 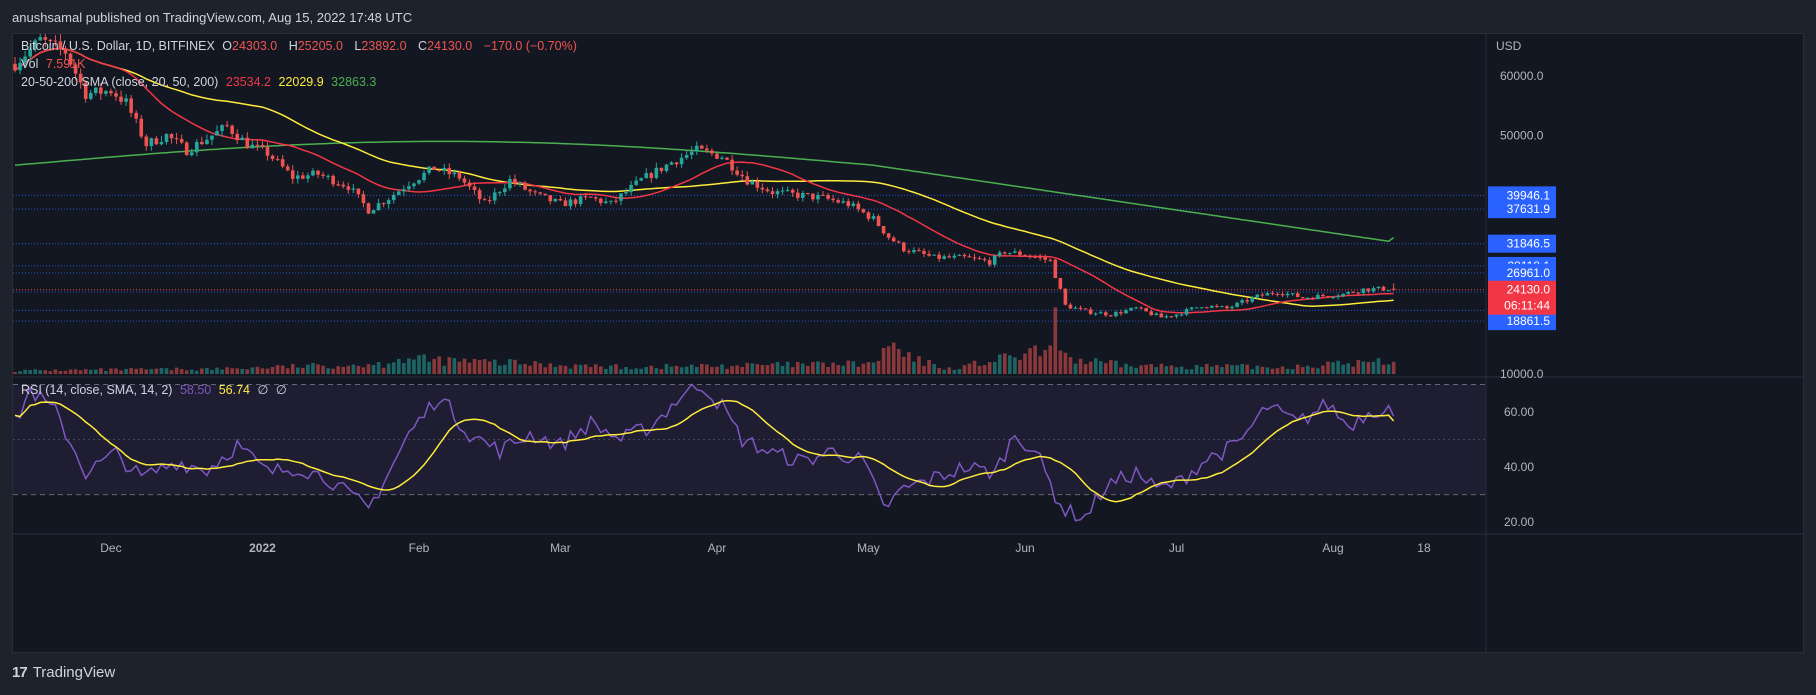 I want to click on sma20-value: 23534.2, so click(x=248, y=82).